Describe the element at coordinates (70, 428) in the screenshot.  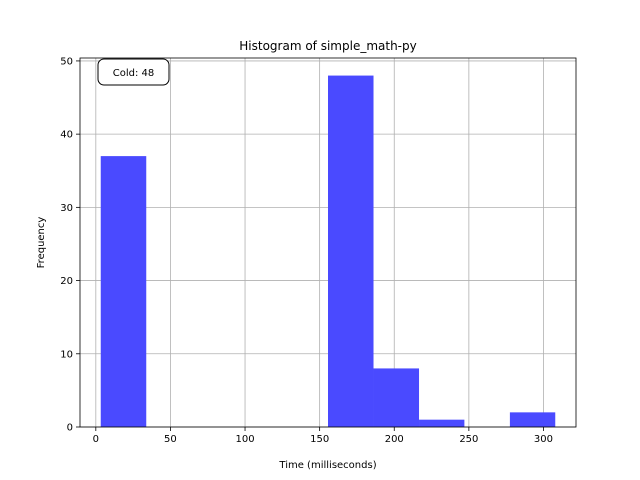
I see `y-tick-label: 0` at that location.